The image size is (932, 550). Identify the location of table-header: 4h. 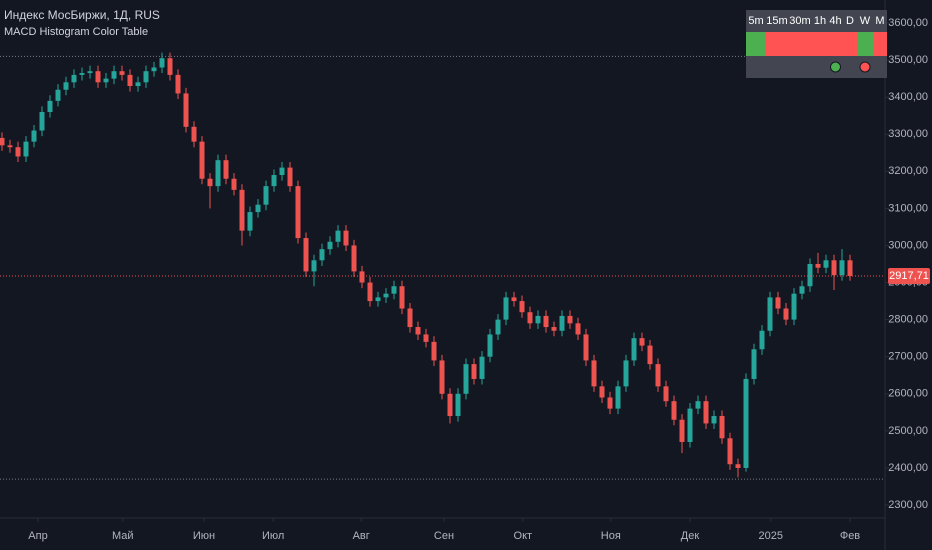
(835, 21).